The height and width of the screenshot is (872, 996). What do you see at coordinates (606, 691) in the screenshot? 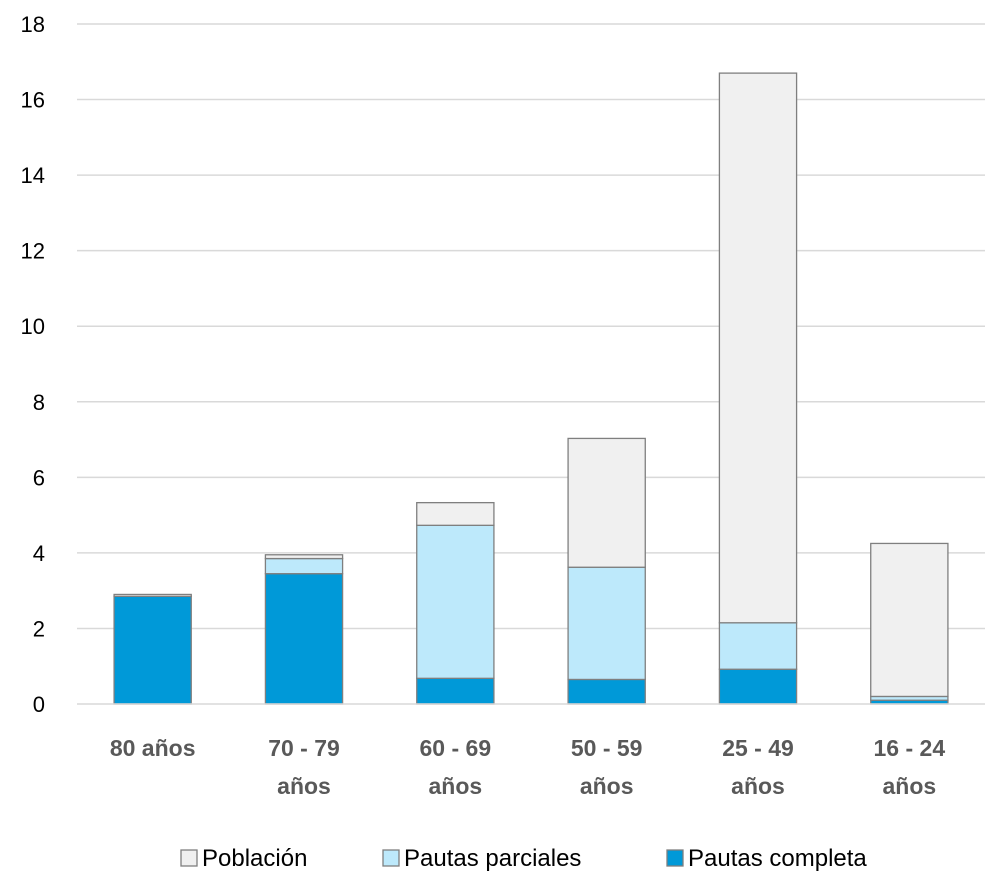
I see `bar-pautas-completa-50-59-anos` at bounding box center [606, 691].